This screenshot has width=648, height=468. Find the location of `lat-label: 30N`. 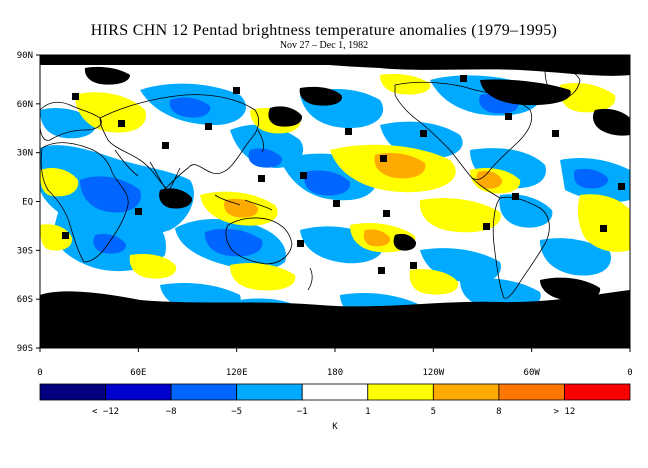

lat-label: 30N is located at coordinates (25, 154).